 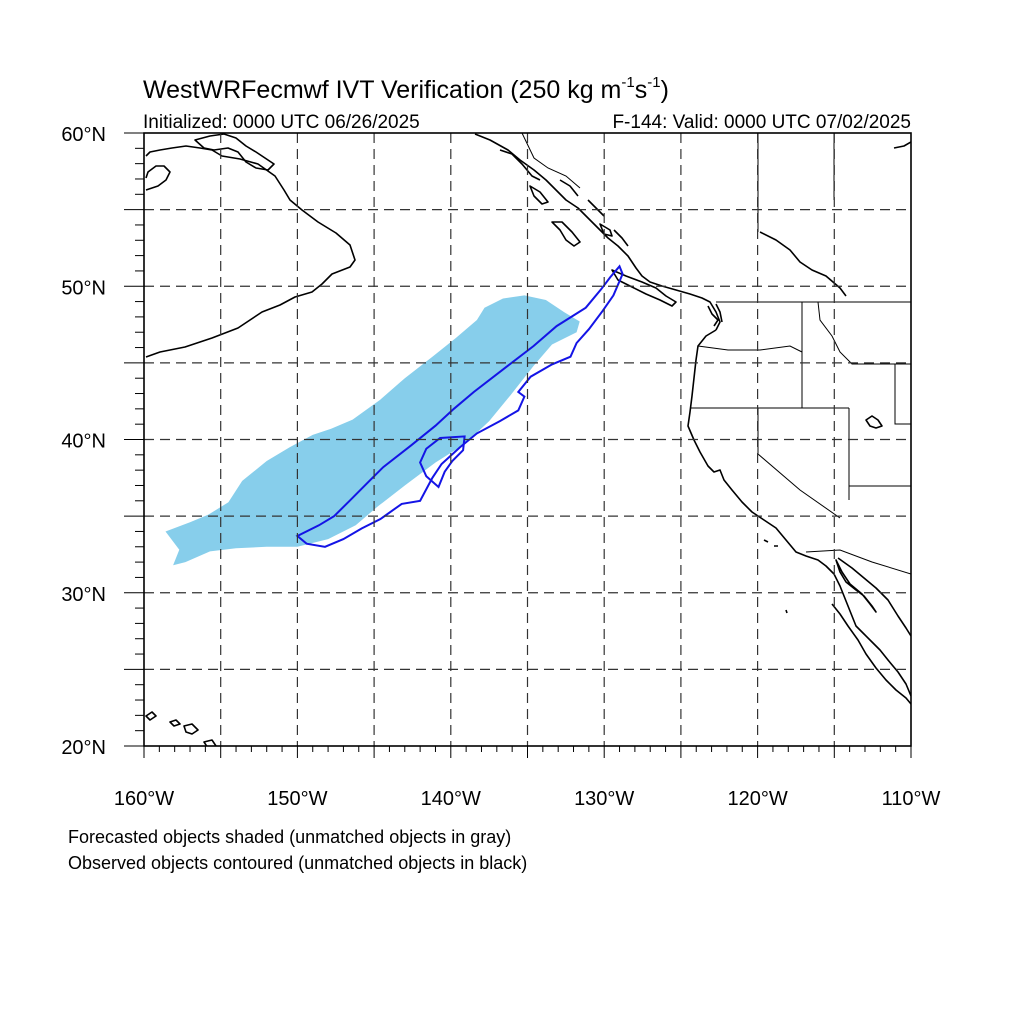 I want to click on us-mexico-border, so click(x=858, y=562).